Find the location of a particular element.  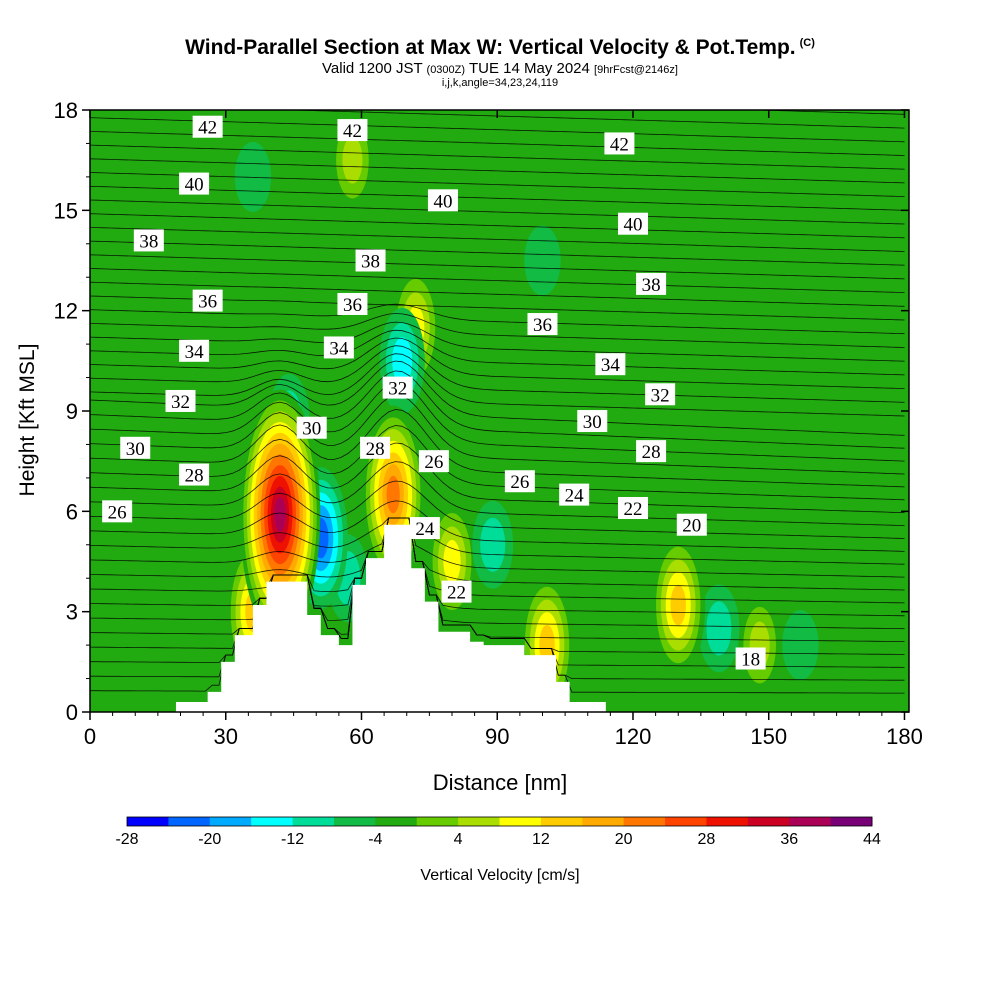

colorbar: -28 -20 -12 -4 4 12 20 28 36 44 is located at coordinates (498, 832).